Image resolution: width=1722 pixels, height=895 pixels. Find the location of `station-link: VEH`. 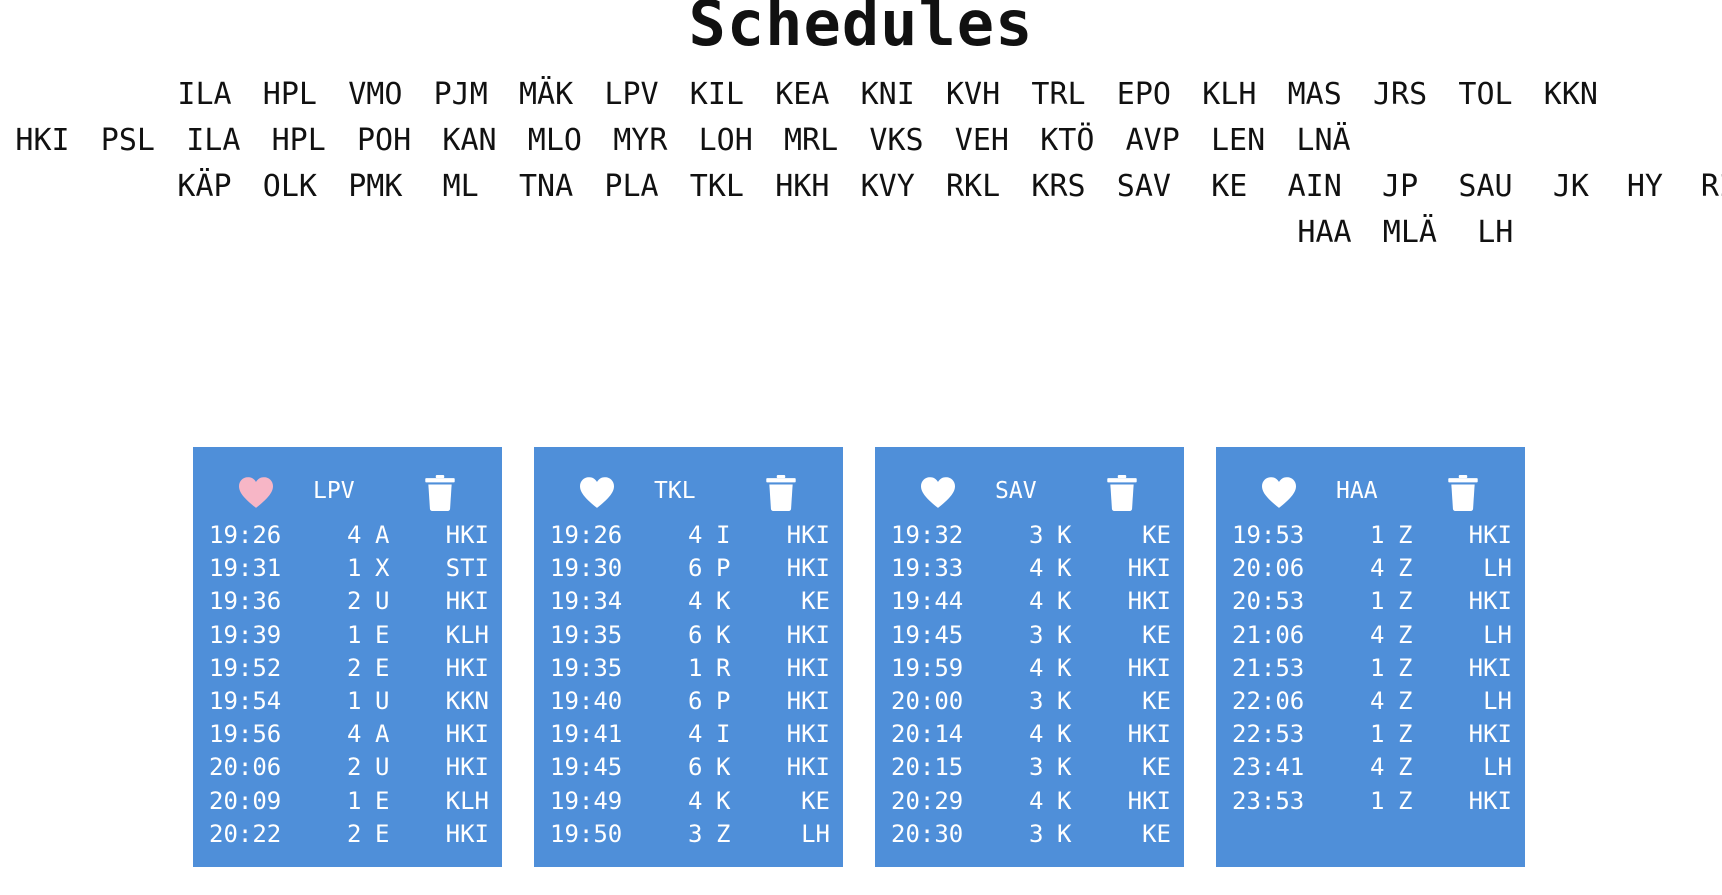

station-link: VEH is located at coordinates (981, 140).